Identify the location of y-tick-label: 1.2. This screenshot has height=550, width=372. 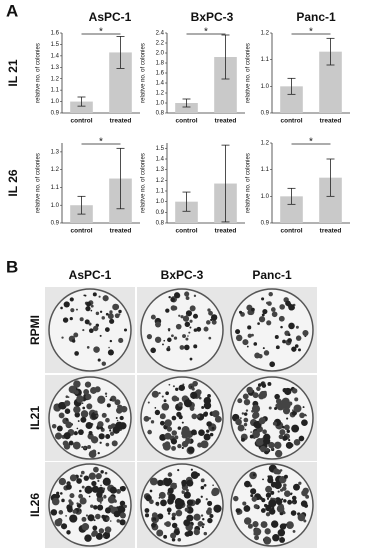
(265, 144).